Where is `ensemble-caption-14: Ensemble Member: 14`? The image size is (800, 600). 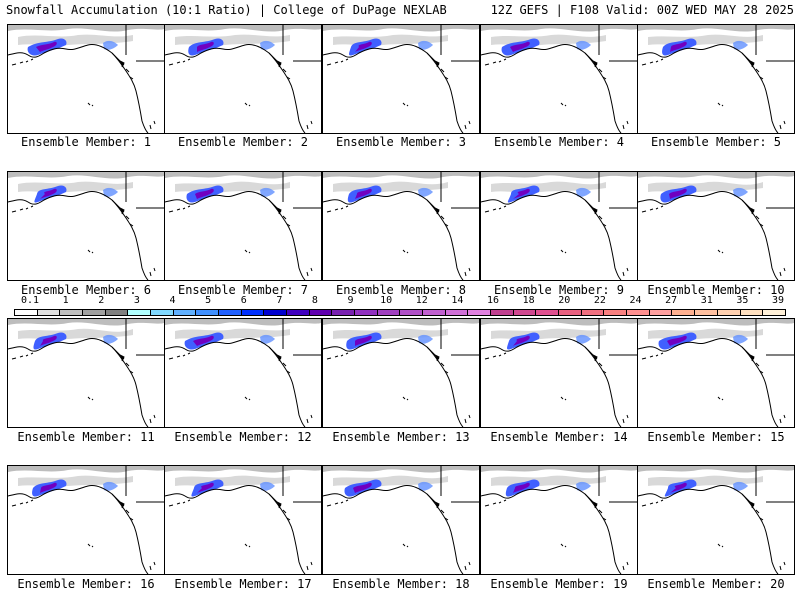 ensemble-caption-14: Ensemble Member: 14 is located at coordinates (559, 437).